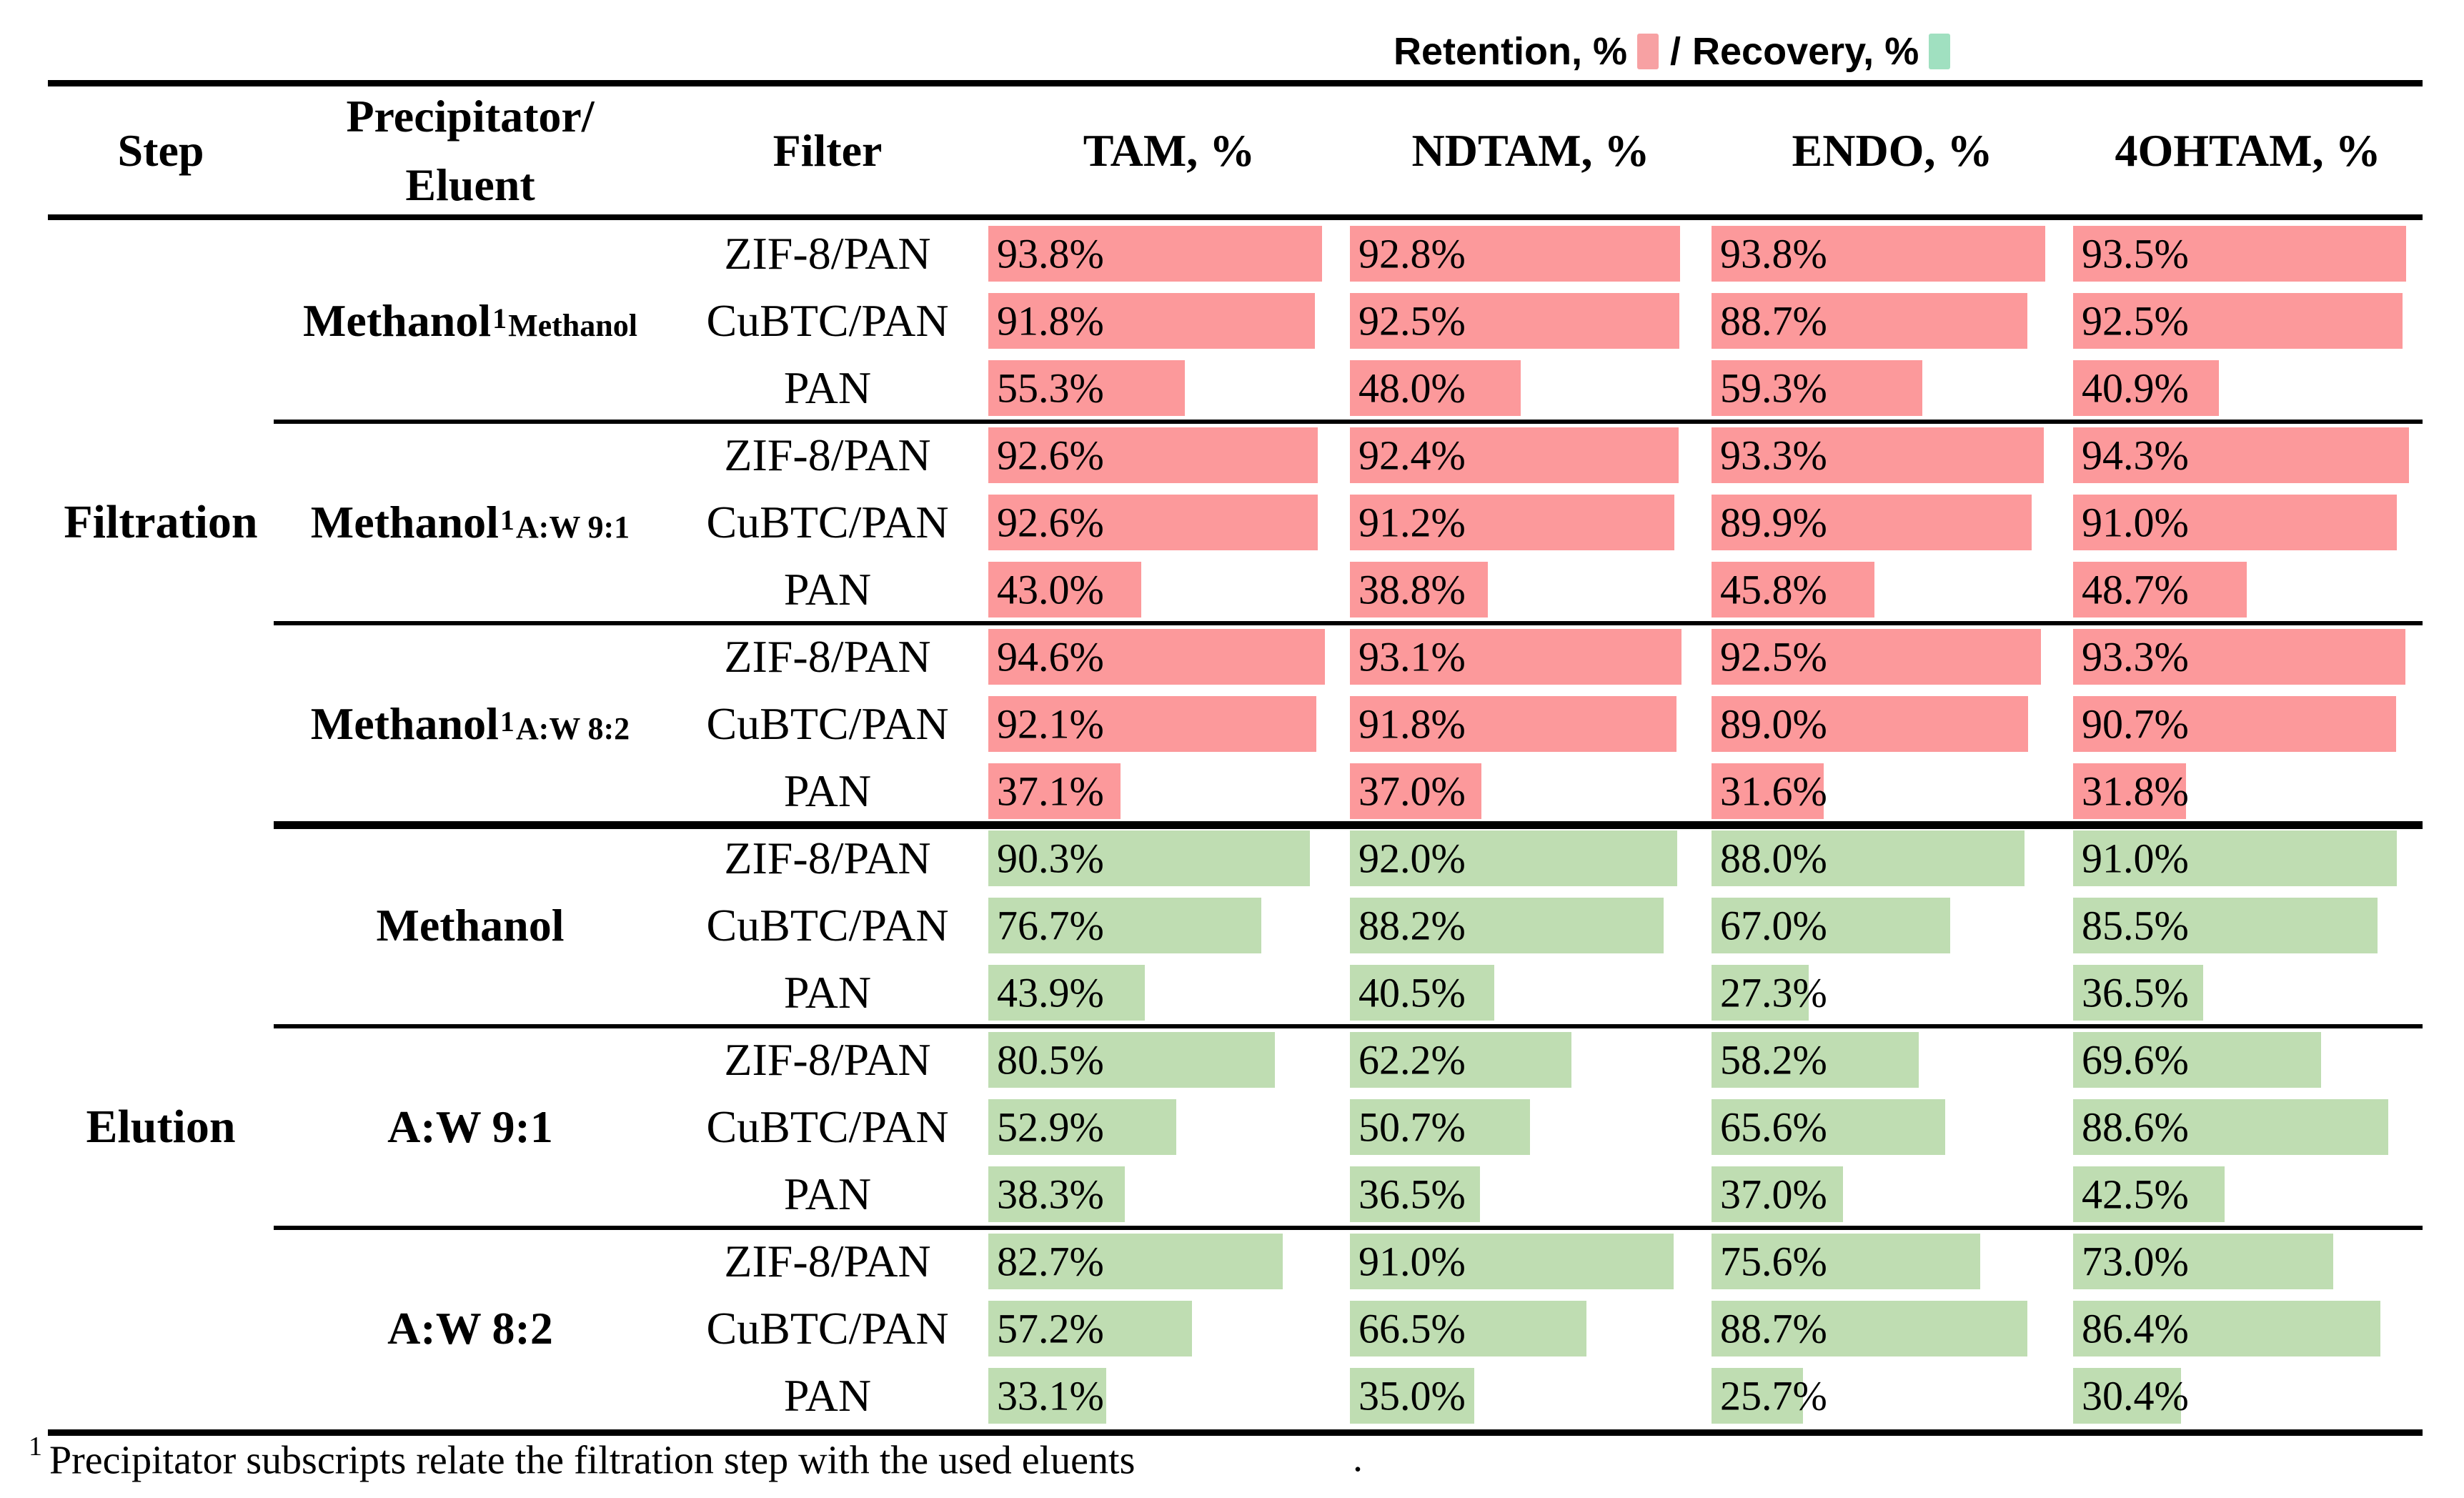 The image size is (2464, 1498). I want to click on value-label: 91.0%, so click(2135, 522).